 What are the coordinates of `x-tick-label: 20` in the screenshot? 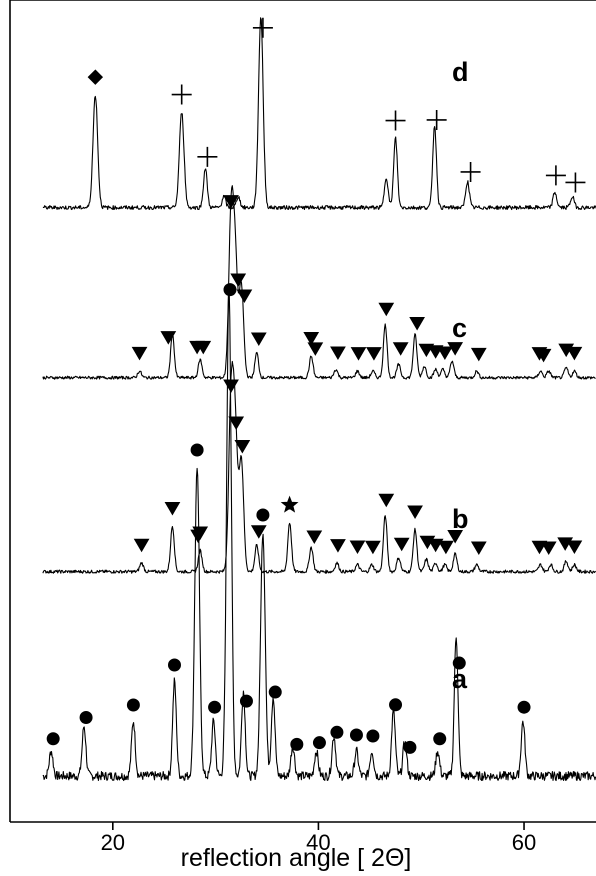 It's located at (113, 842).